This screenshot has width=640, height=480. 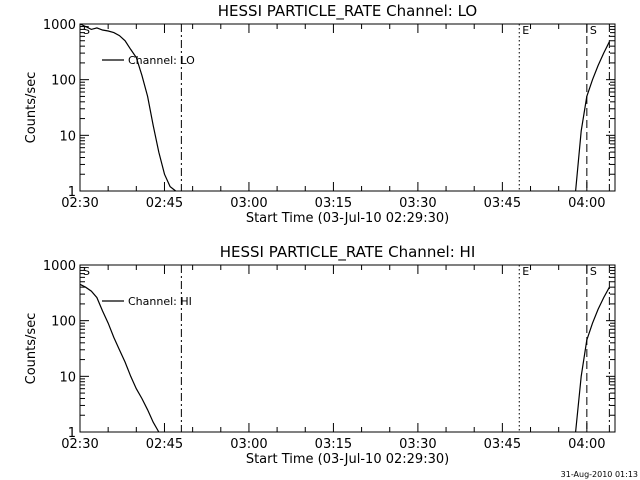 I want to click on footer-timestamp: 31-Aug-2010 01:13, so click(x=599, y=474).